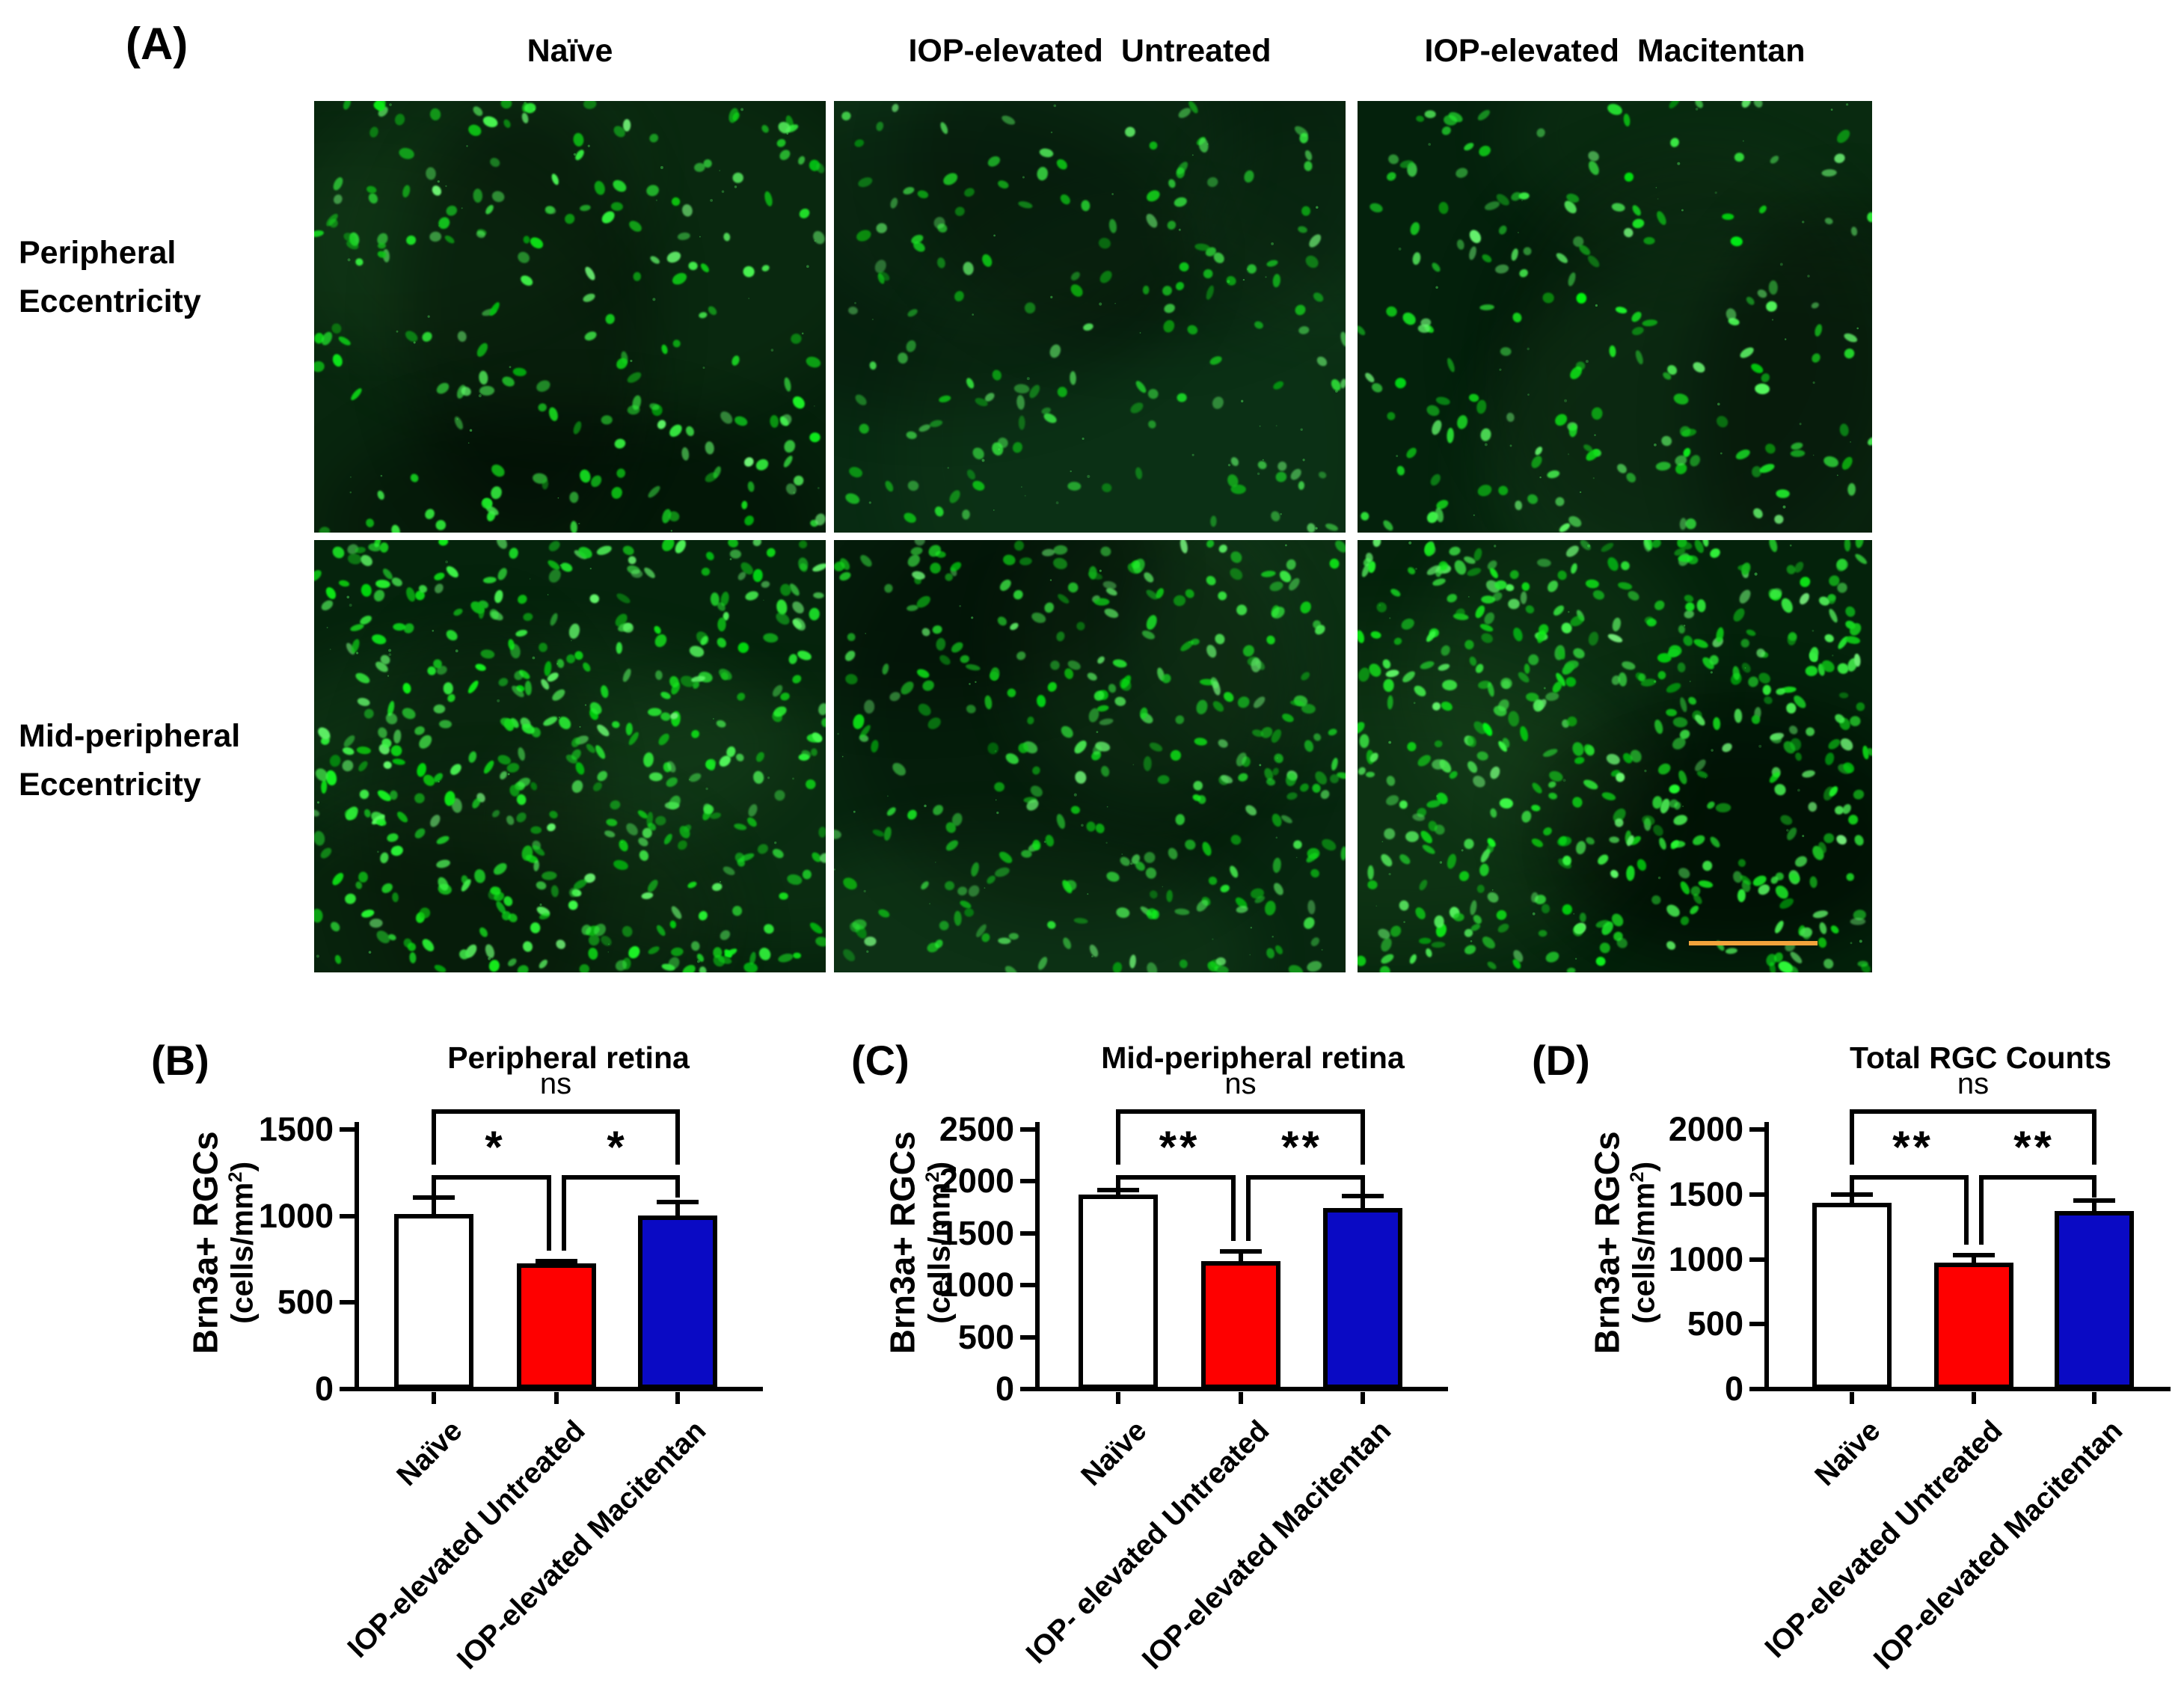 The image size is (2184, 1683). Describe the element at coordinates (1090, 51) in the screenshot. I see `column-header-iop-untreated: IOP-elevated Untreated` at that location.